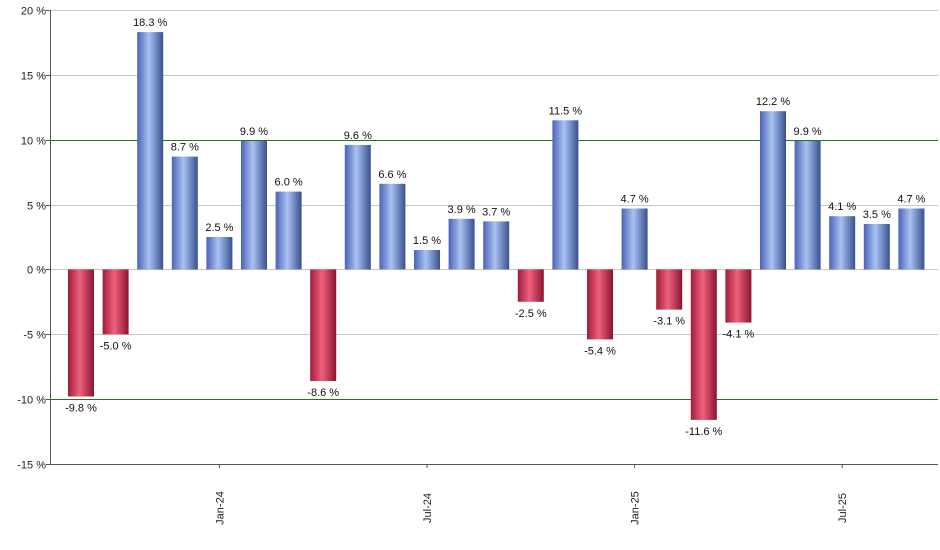 This screenshot has height=550, width=940. What do you see at coordinates (842, 207) in the screenshot?
I see `data-label: 4.1 %` at bounding box center [842, 207].